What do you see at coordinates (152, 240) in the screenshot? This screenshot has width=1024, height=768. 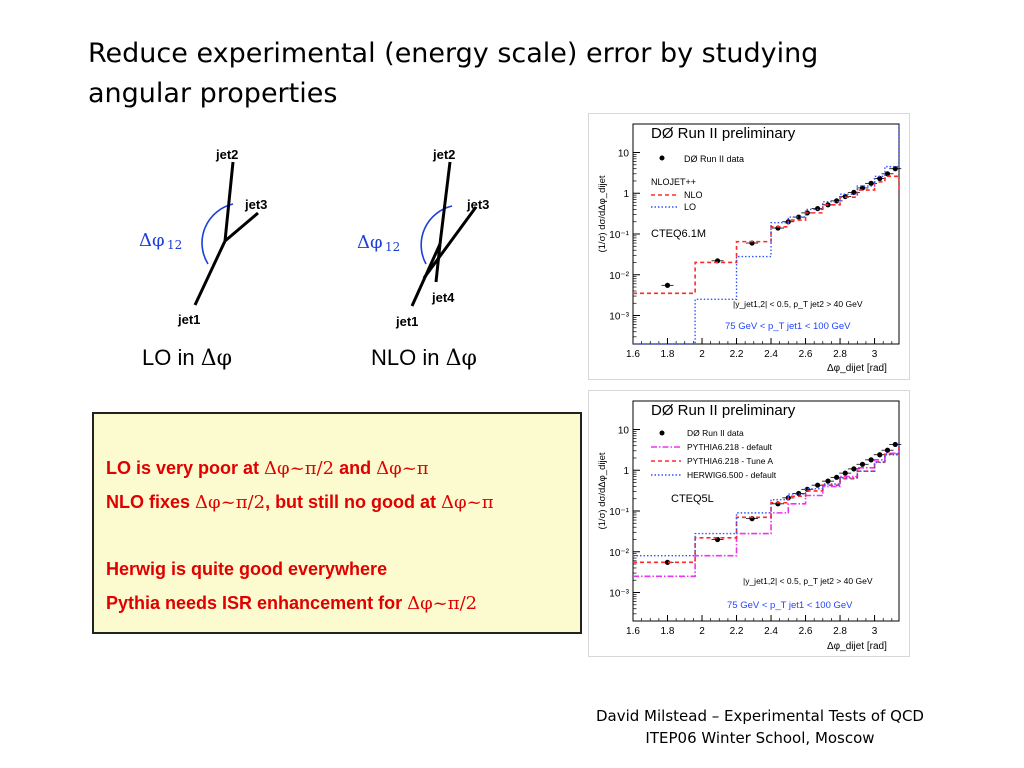 I see `lo-angle-symbol: Δφ` at bounding box center [152, 240].